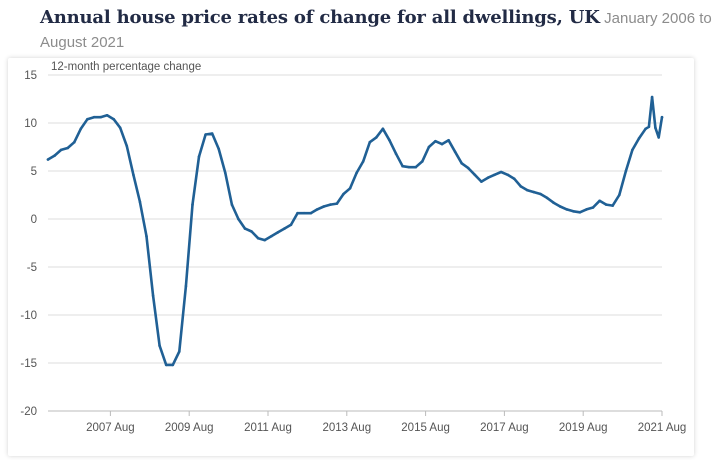  I want to click on y-tick-label: -20, so click(28, 412).